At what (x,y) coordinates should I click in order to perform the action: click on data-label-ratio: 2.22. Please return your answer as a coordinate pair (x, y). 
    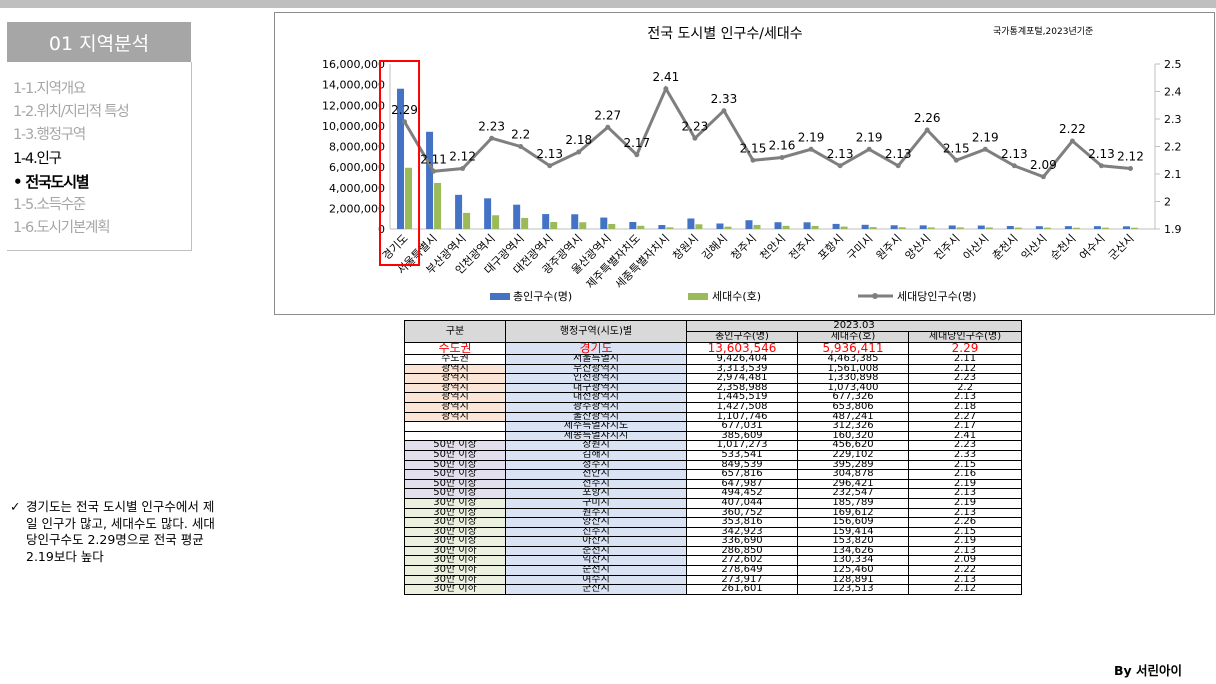
    Looking at the image, I should click on (1072, 129).